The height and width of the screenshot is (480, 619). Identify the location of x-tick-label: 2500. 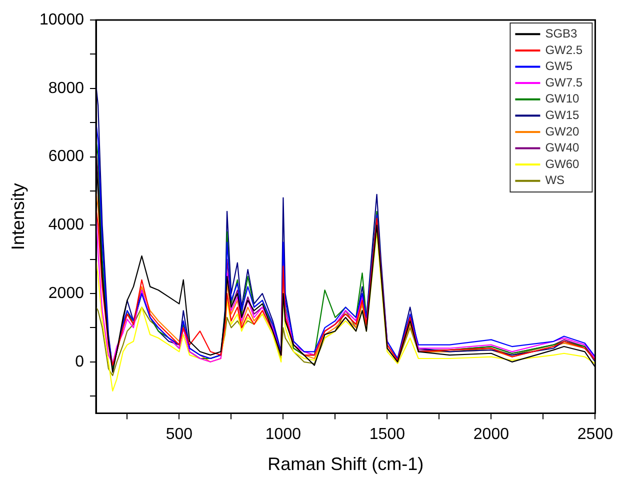
(595, 435).